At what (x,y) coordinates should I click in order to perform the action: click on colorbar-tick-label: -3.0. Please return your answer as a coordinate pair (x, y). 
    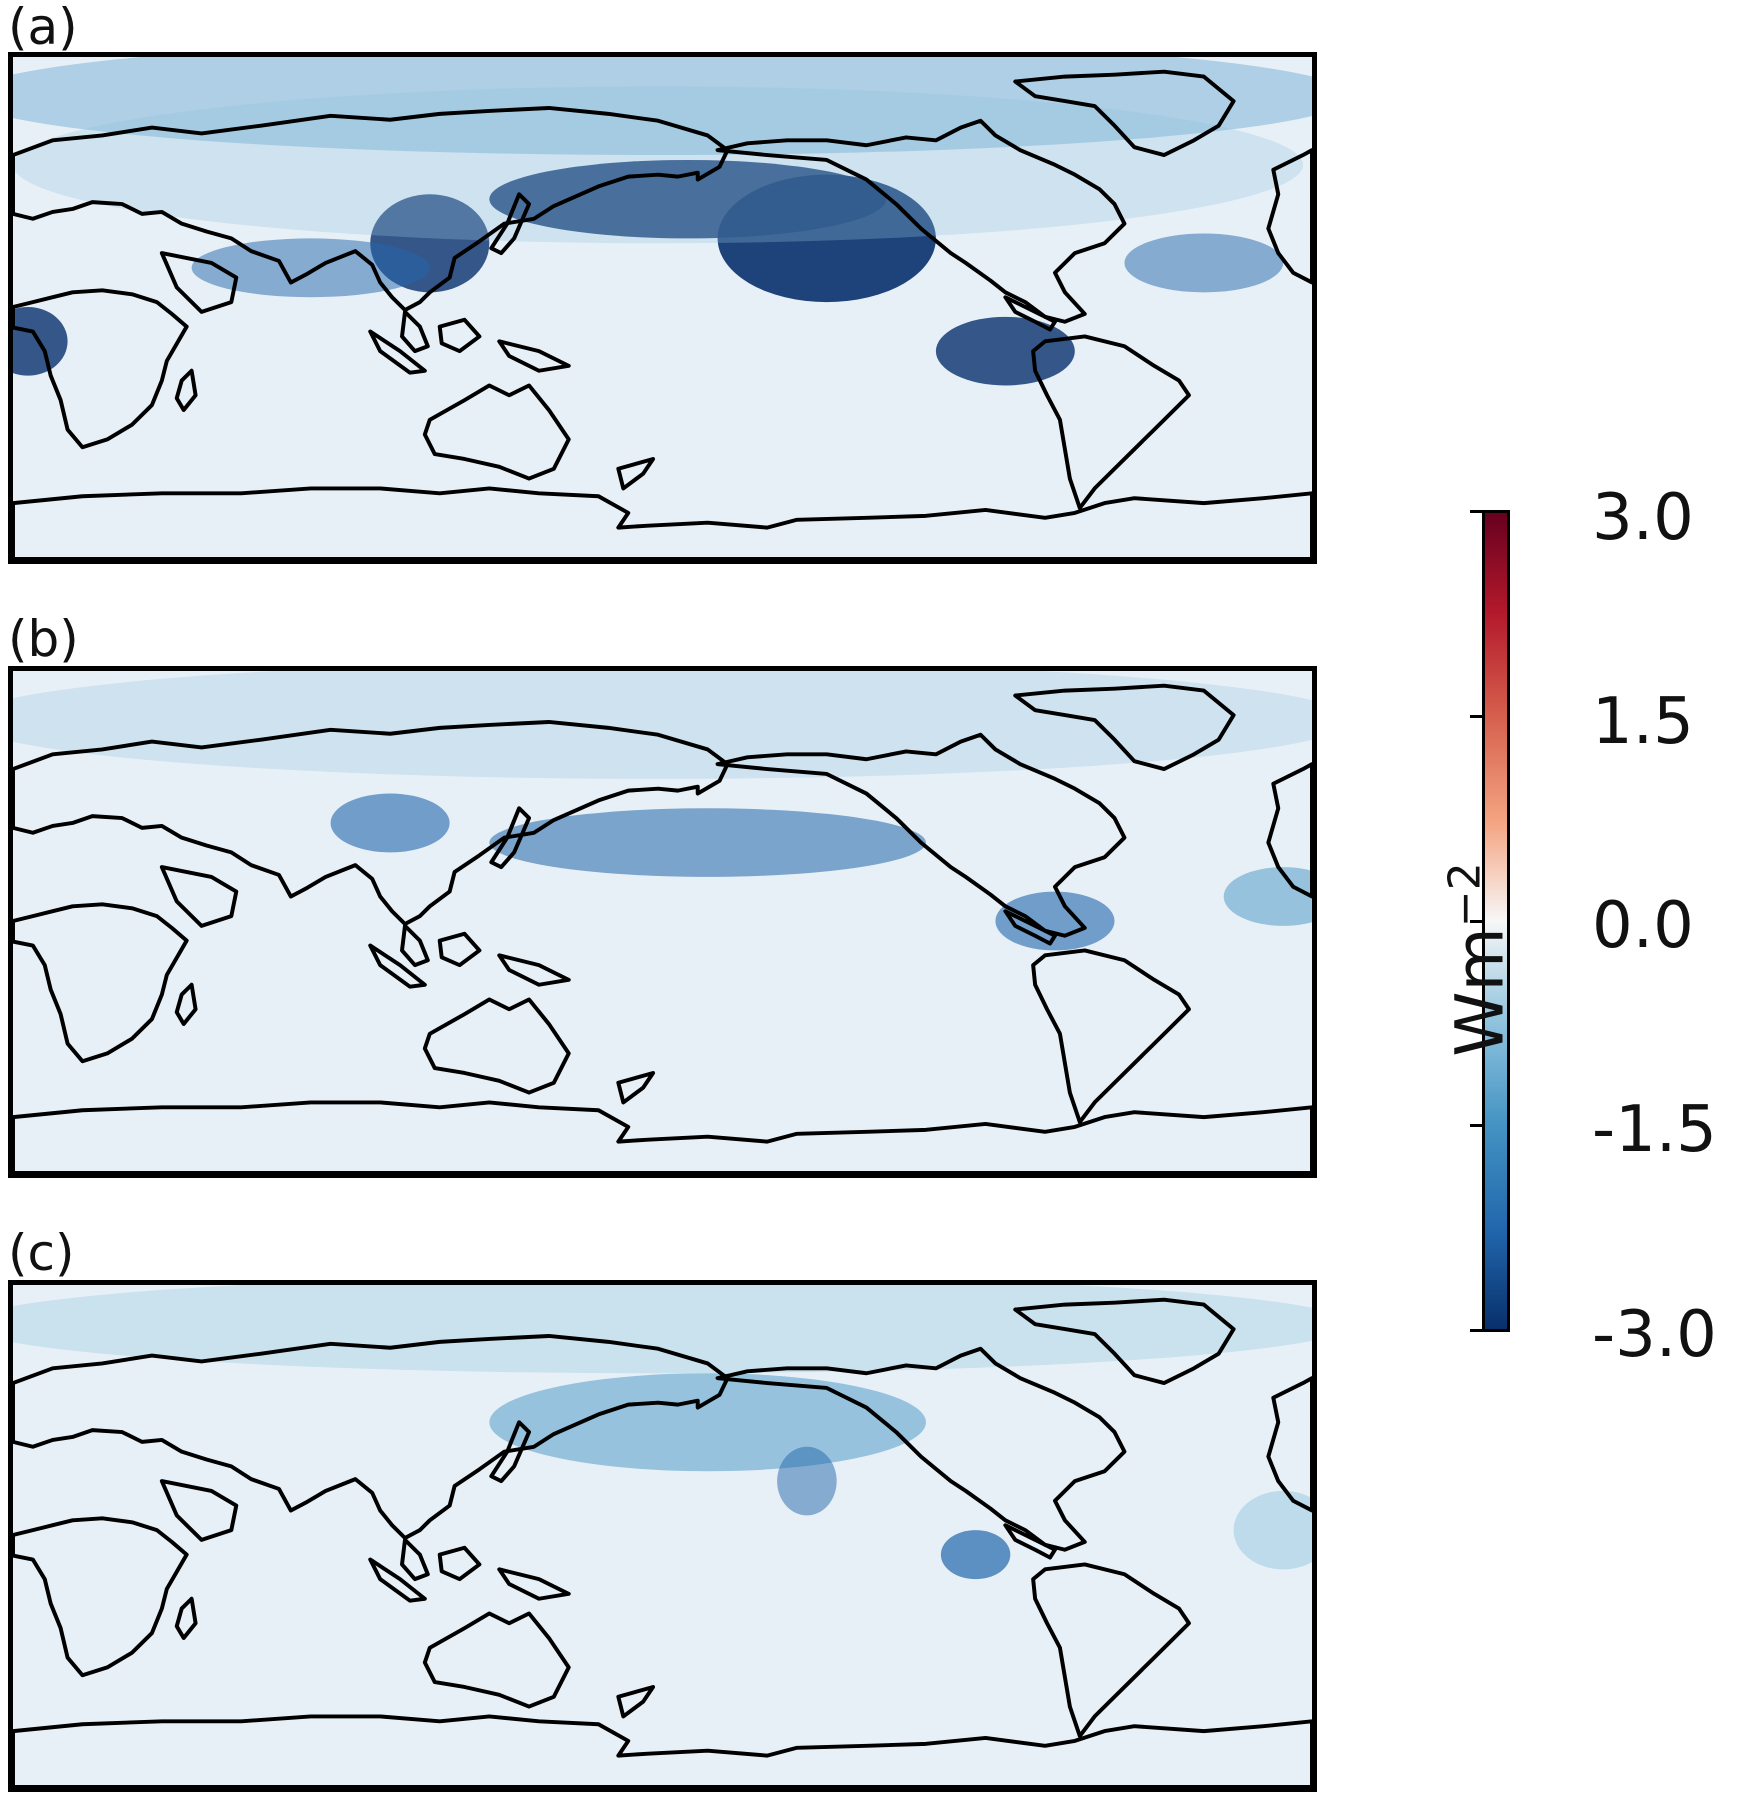
    Looking at the image, I should click on (1654, 1335).